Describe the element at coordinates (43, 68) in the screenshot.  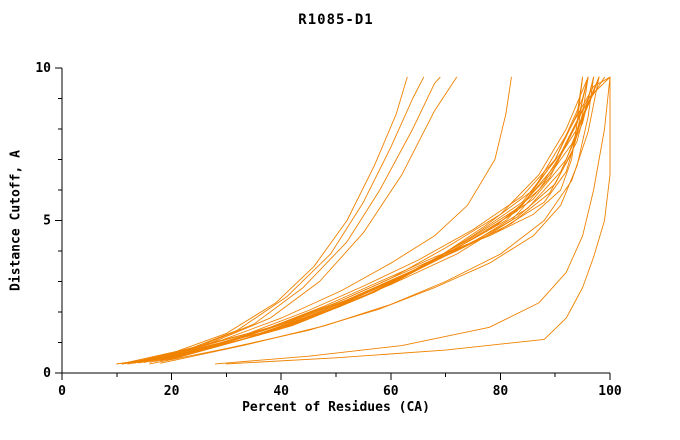
I see `y-tick-label: 10` at that location.